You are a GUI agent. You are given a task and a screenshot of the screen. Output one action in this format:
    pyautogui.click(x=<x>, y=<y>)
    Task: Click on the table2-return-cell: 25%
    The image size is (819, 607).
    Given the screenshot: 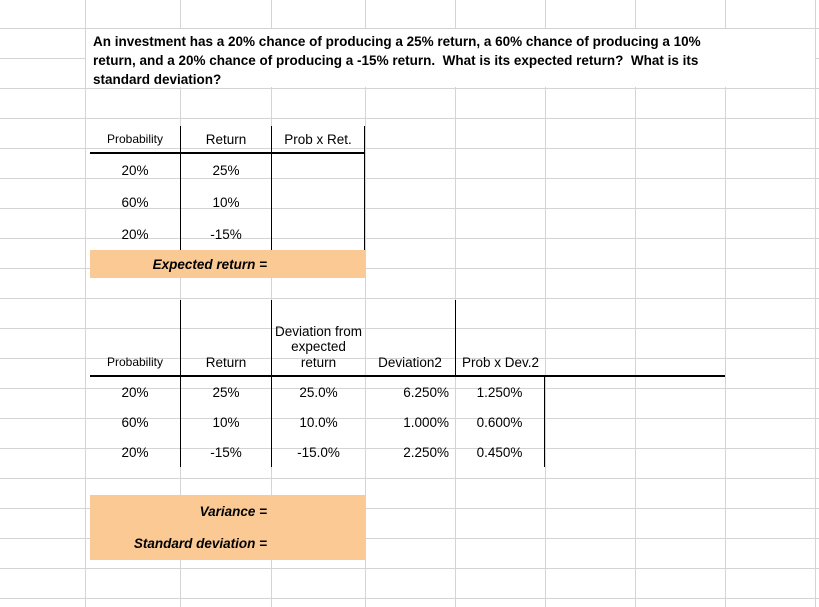 What is the action you would take?
    pyautogui.click(x=225, y=392)
    